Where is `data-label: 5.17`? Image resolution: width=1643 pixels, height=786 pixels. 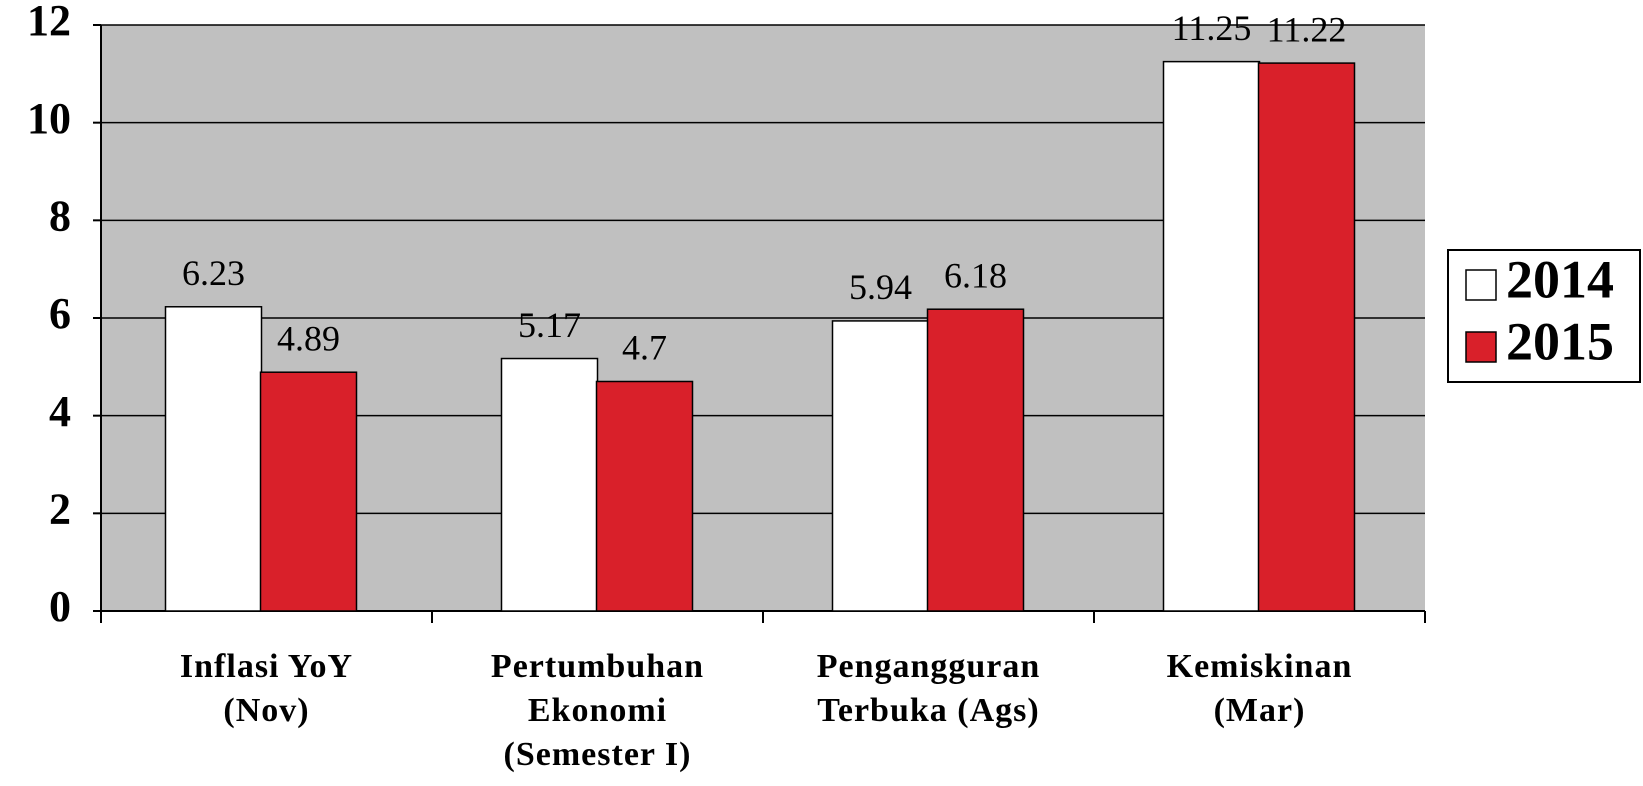
data-label: 5.17 is located at coordinates (549, 325).